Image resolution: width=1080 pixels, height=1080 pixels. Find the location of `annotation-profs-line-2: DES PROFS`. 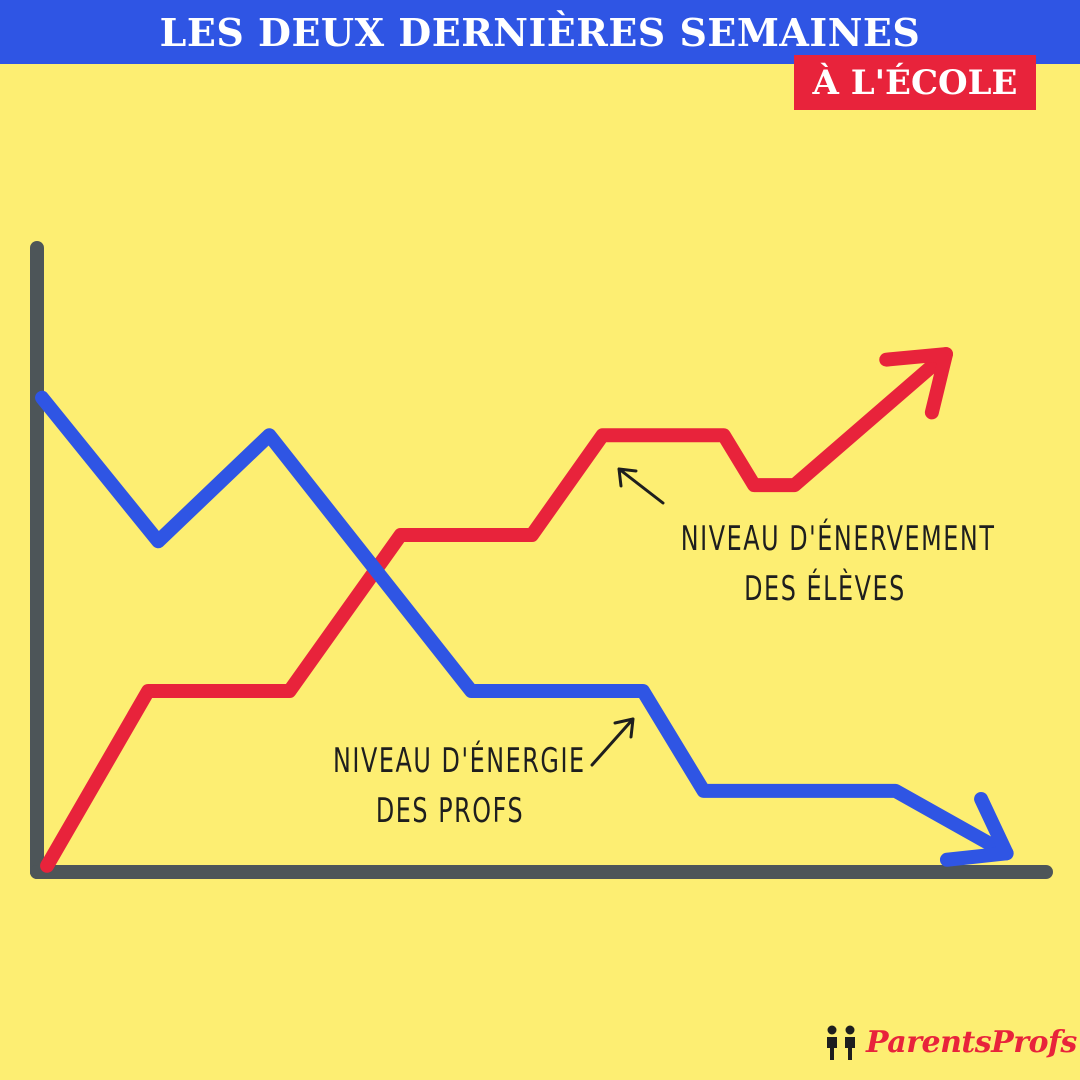

annotation-profs-line-2: DES PROFS is located at coordinates (450, 811).